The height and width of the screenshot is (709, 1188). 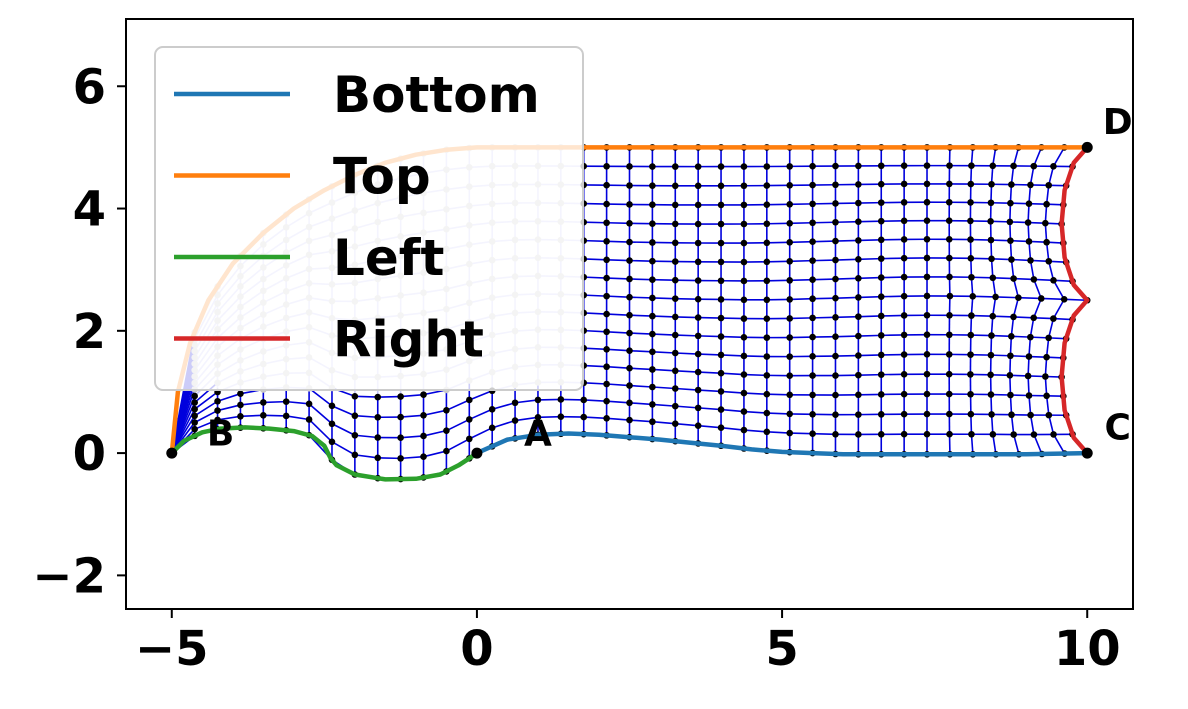 What do you see at coordinates (89, 454) in the screenshot?
I see `y-tick-label: 0` at bounding box center [89, 454].